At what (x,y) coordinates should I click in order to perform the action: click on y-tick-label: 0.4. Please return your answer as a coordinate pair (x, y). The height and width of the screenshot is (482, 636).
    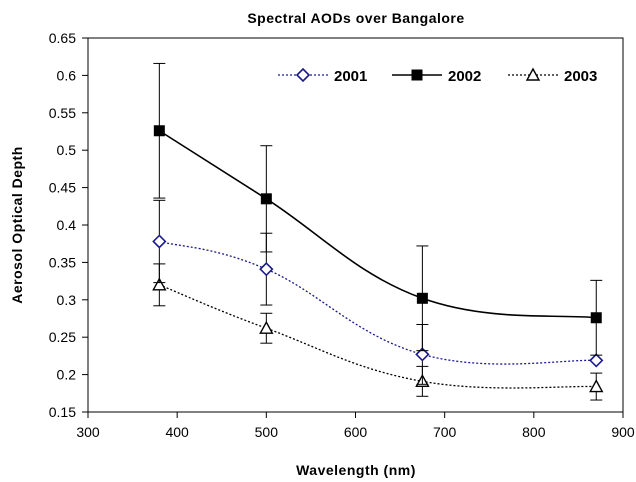
    Looking at the image, I should click on (67, 225).